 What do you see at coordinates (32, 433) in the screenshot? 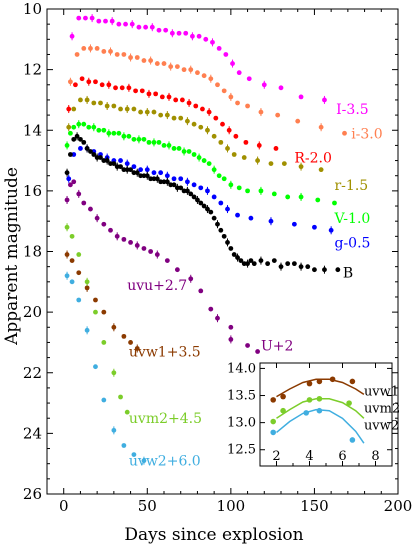
I see `y-tick-label: 24` at bounding box center [32, 433].